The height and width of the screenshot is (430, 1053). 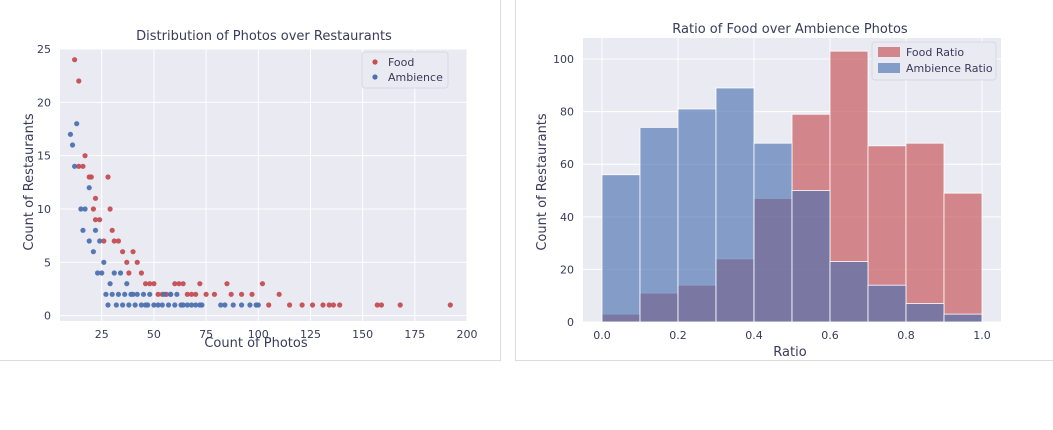 What do you see at coordinates (678, 335) in the screenshot?
I see `histogram-x-tick-label: 0.2` at bounding box center [678, 335].